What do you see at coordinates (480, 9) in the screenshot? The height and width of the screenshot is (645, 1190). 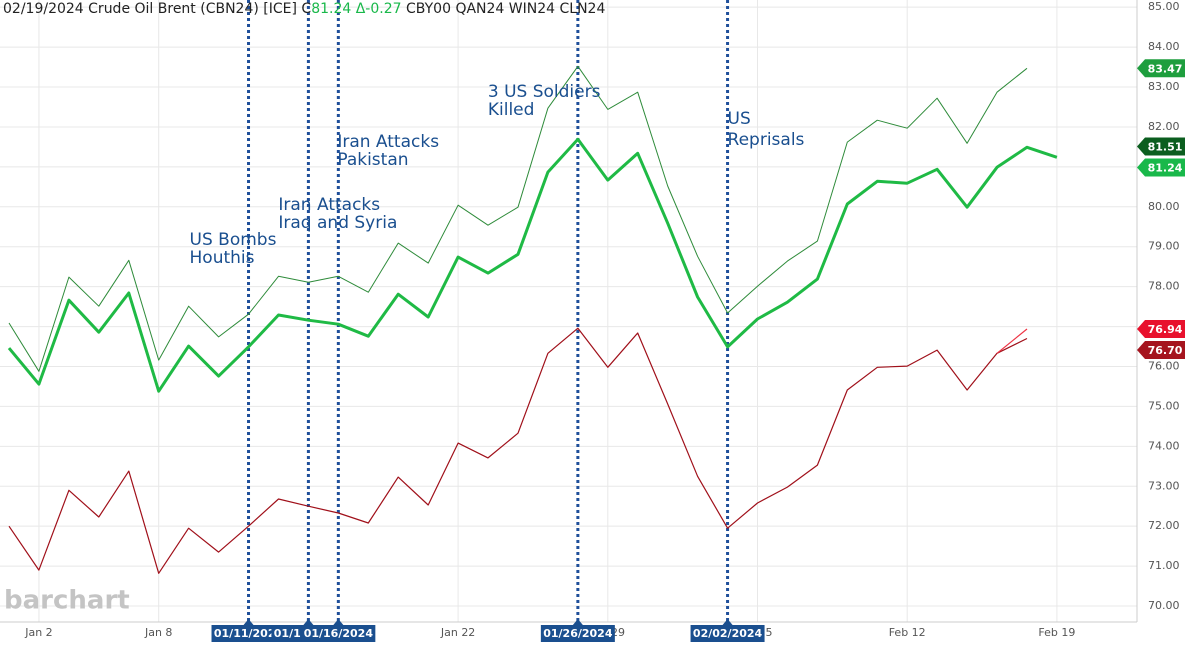 I see `header-compare: QAN24` at bounding box center [480, 9].